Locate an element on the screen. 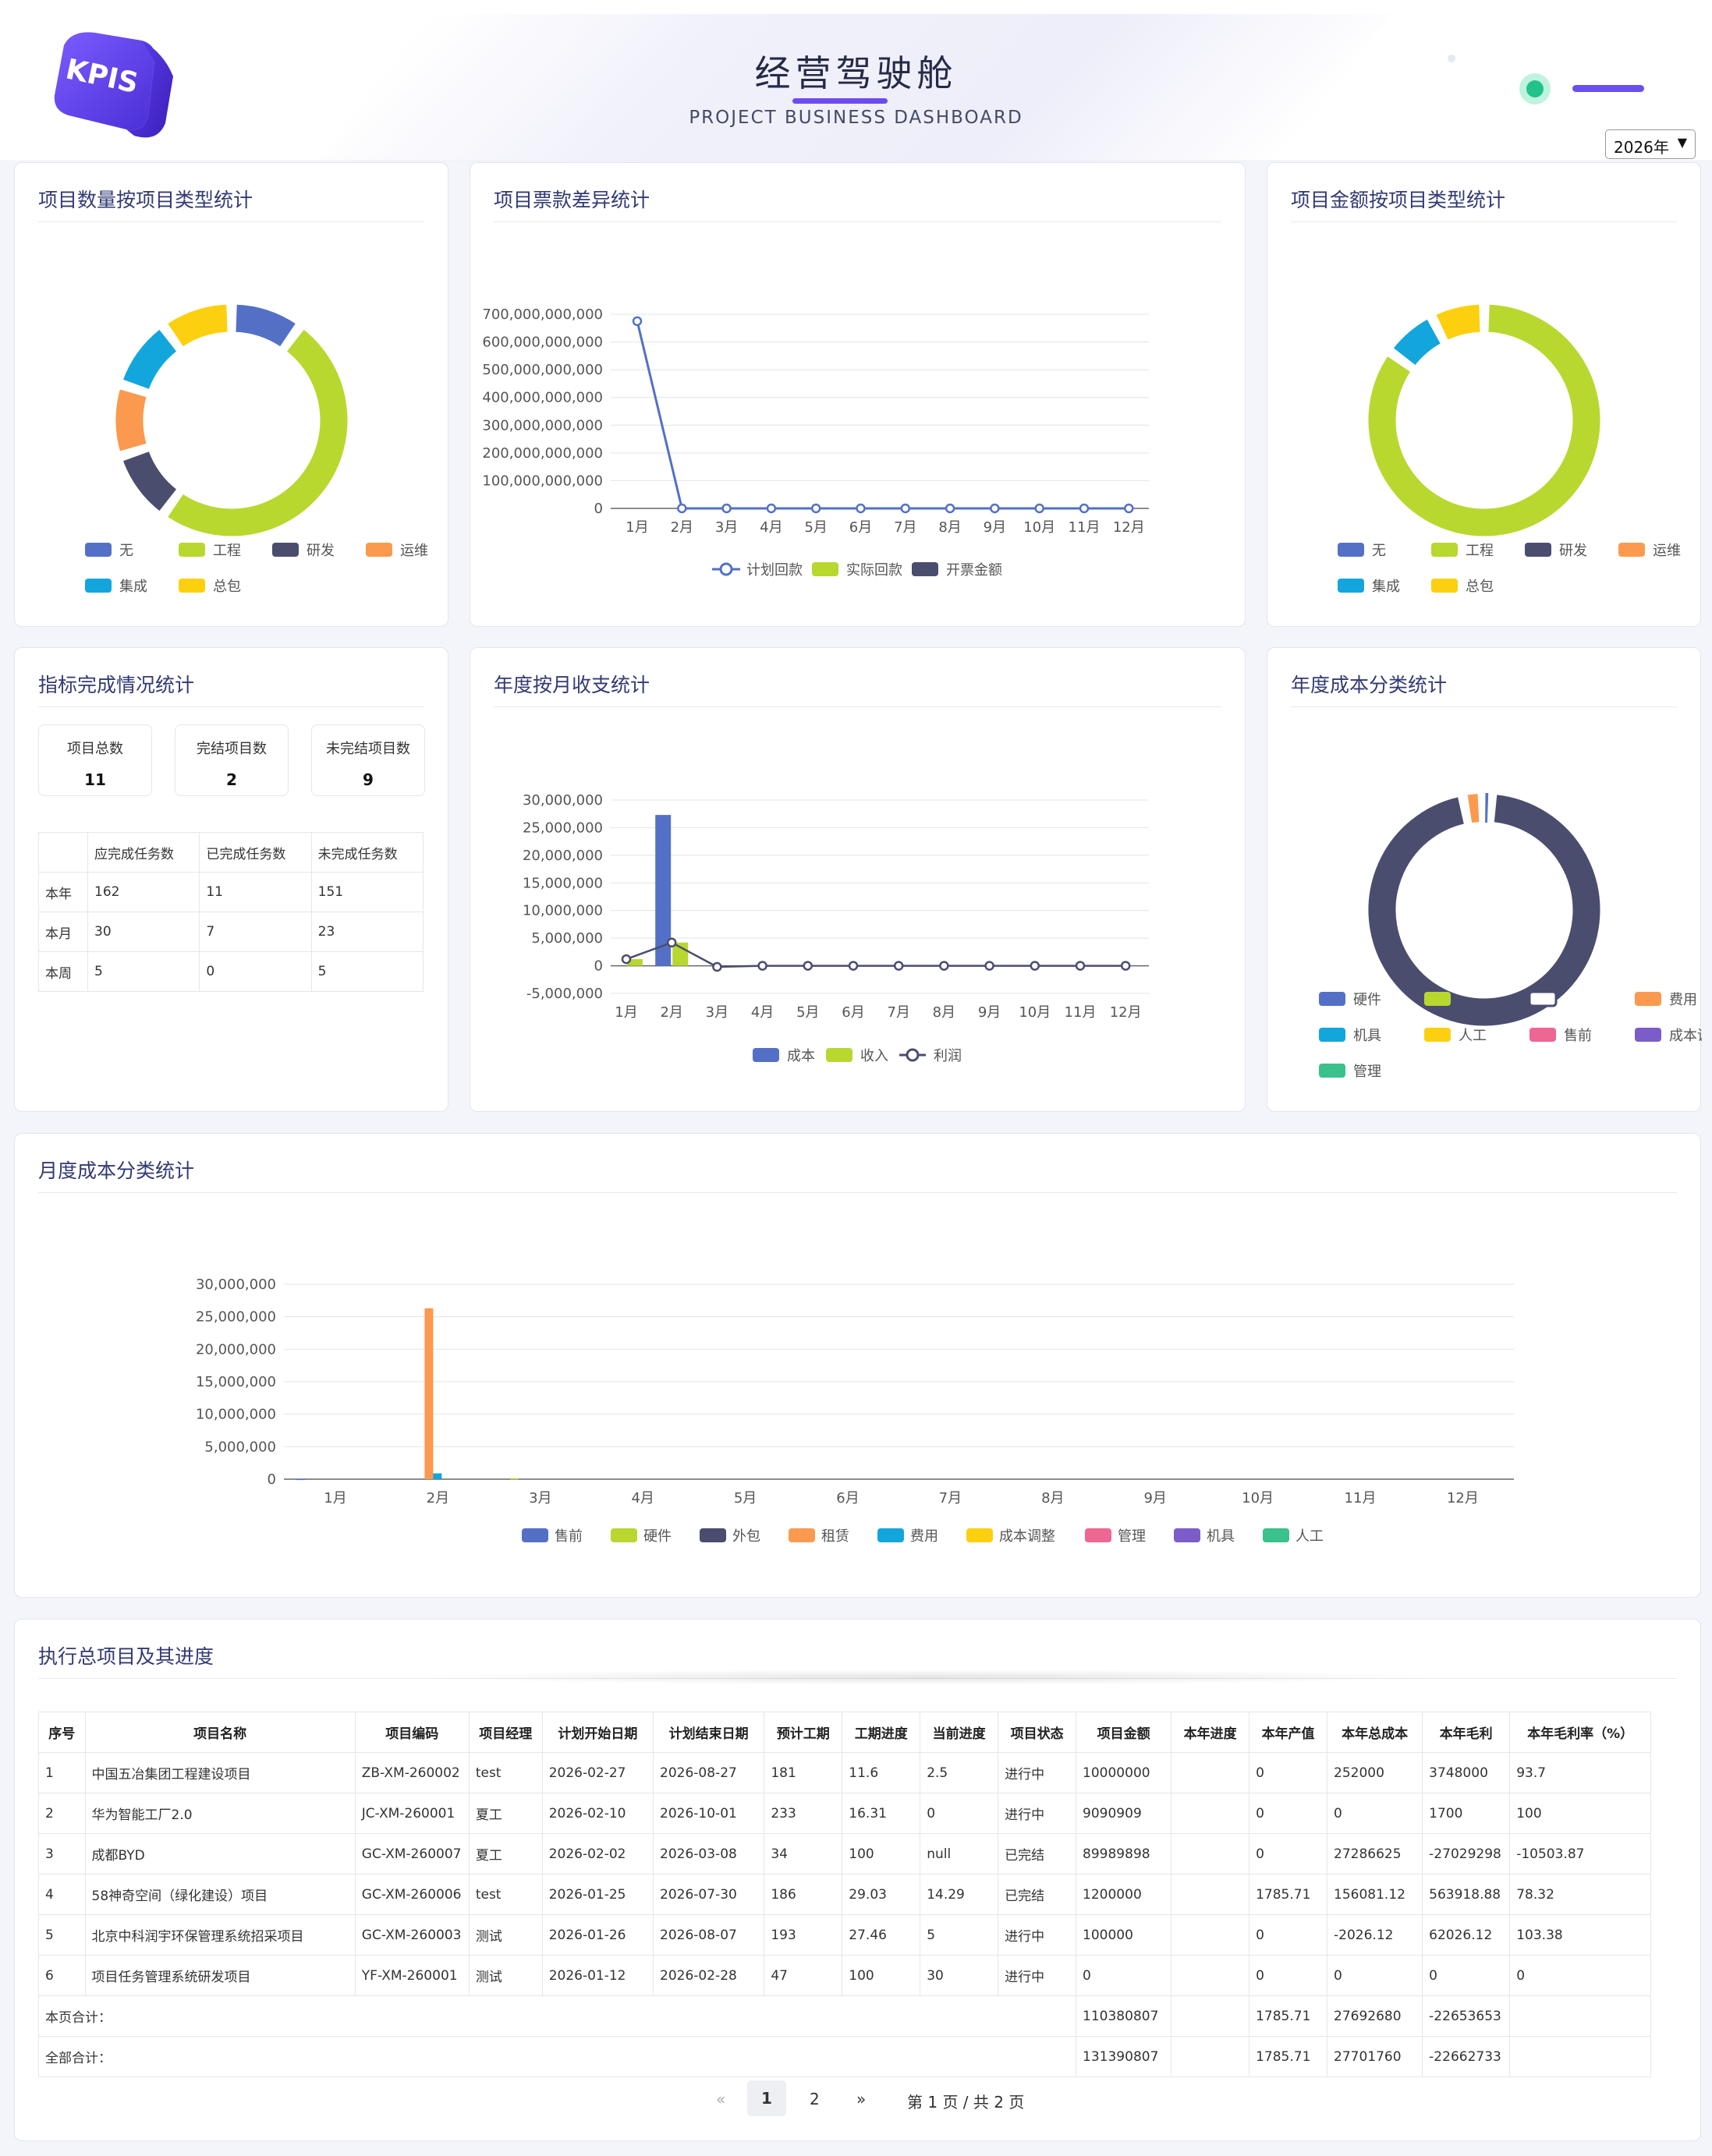  legend-label: 成本调整 is located at coordinates (1685, 1036).